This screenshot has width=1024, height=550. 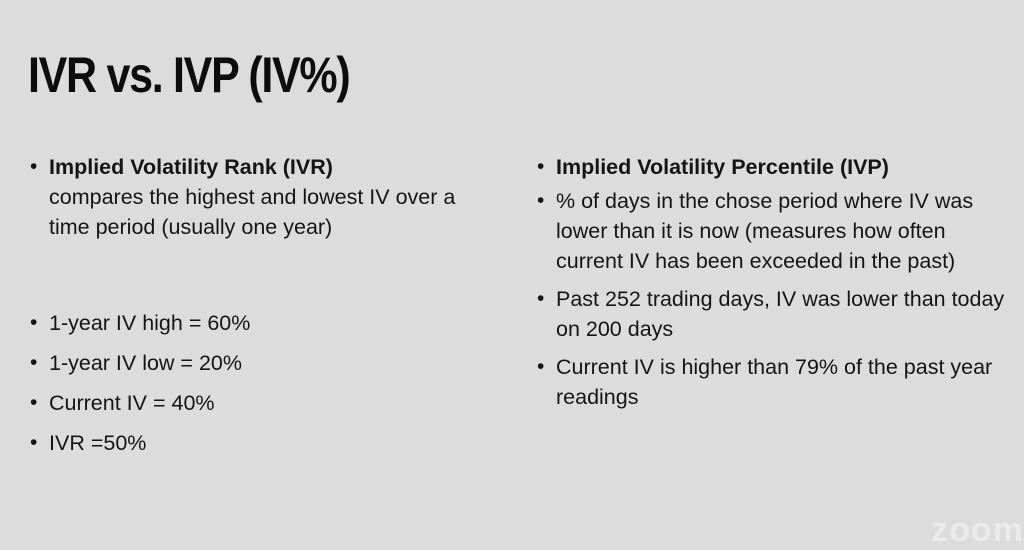 I want to click on ivr-example-item: • IVR =50%, so click(x=265, y=443).